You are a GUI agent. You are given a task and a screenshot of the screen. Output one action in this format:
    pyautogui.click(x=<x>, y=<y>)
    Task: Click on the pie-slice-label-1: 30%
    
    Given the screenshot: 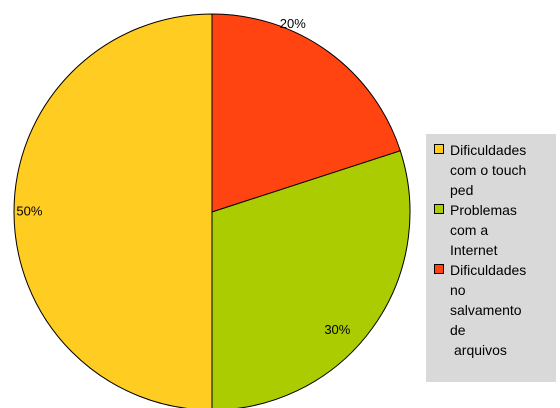 What is the action you would take?
    pyautogui.click(x=337, y=329)
    